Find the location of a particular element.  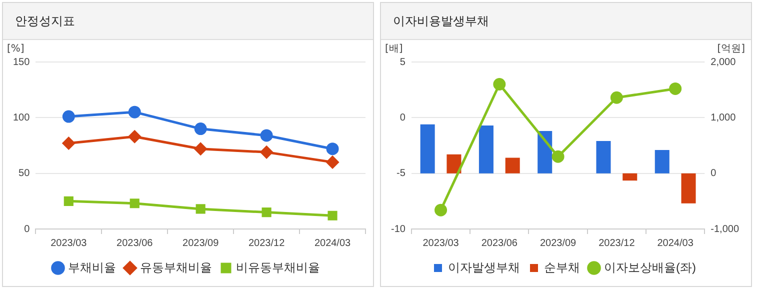

y-tick-label: -5 is located at coordinates (401, 174).